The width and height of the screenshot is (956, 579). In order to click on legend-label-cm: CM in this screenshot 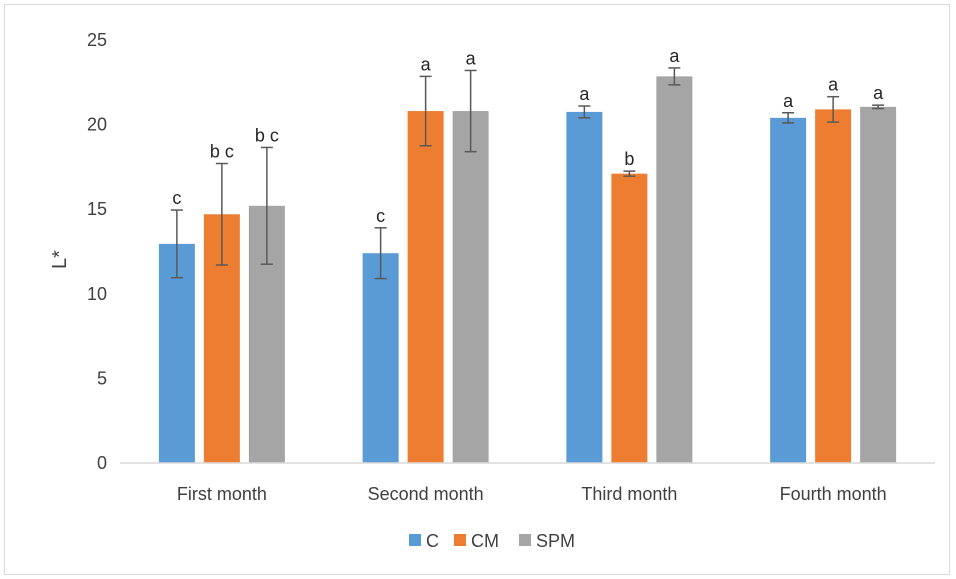, I will do `click(485, 541)`.